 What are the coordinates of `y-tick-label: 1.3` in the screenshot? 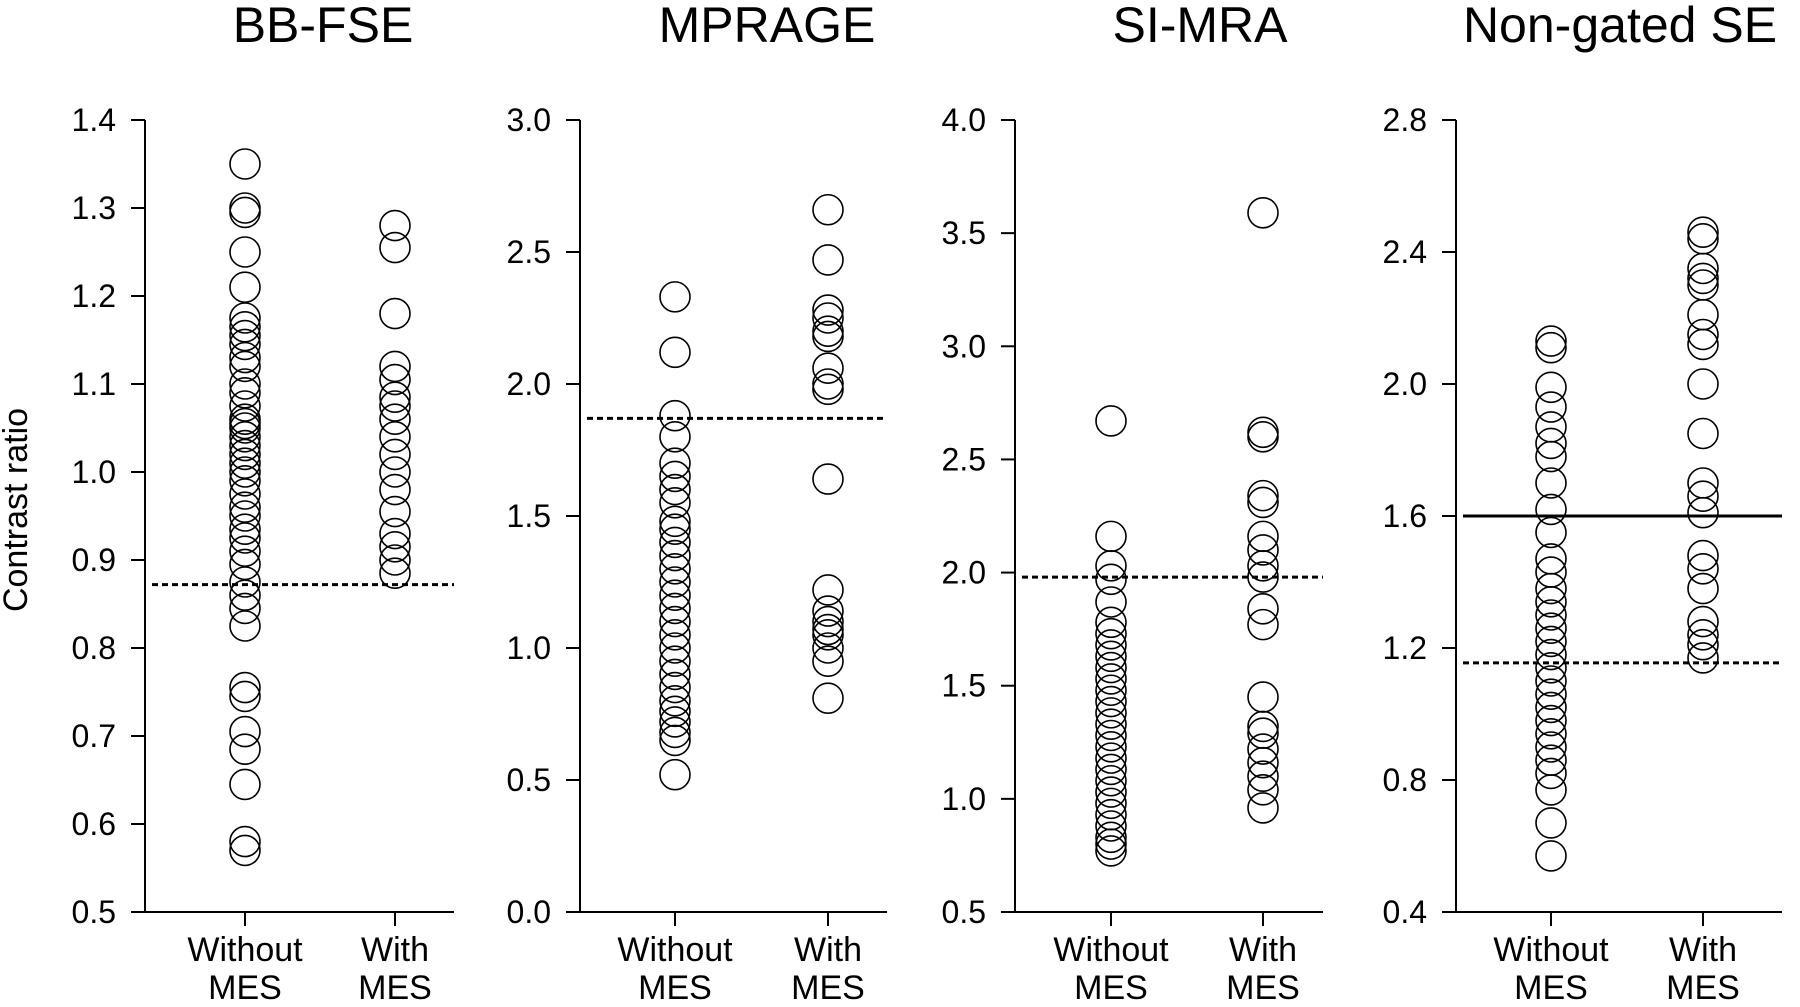 It's located at (94, 208).